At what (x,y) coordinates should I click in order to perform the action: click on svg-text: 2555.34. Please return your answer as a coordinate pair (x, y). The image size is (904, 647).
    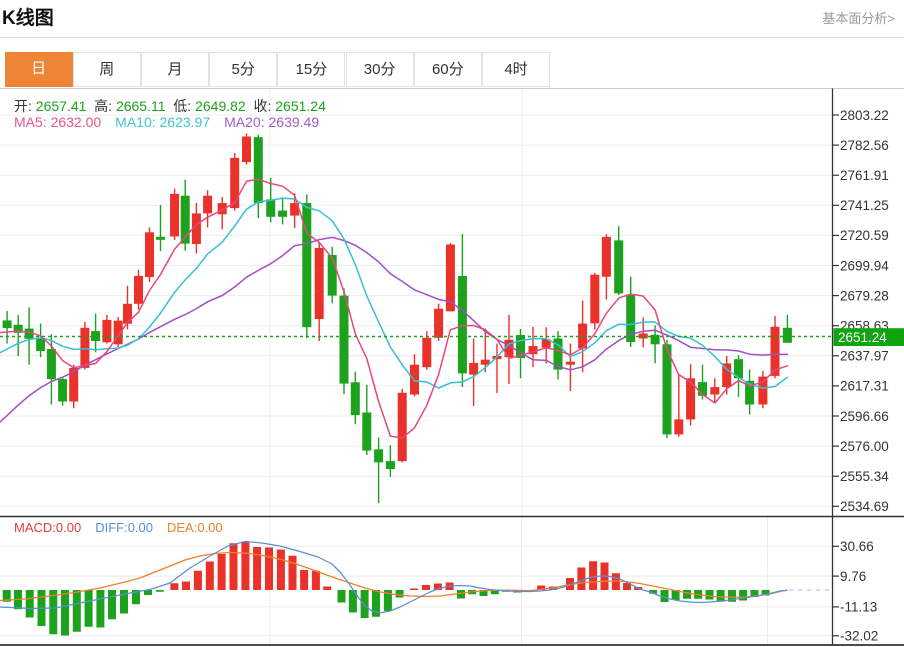
    Looking at the image, I should click on (864, 476).